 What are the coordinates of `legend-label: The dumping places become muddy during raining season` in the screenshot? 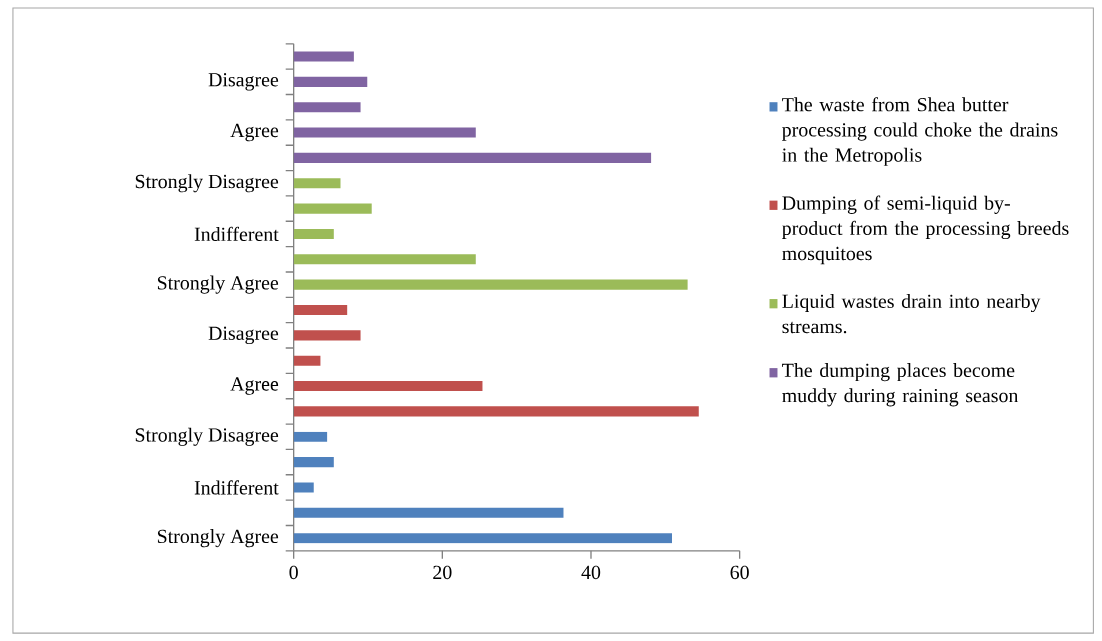 It's located at (900, 385).